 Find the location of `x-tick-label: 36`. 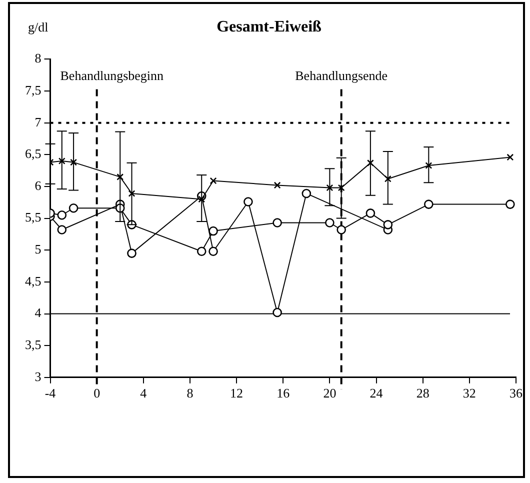

x-tick-label: 36 is located at coordinates (516, 393).